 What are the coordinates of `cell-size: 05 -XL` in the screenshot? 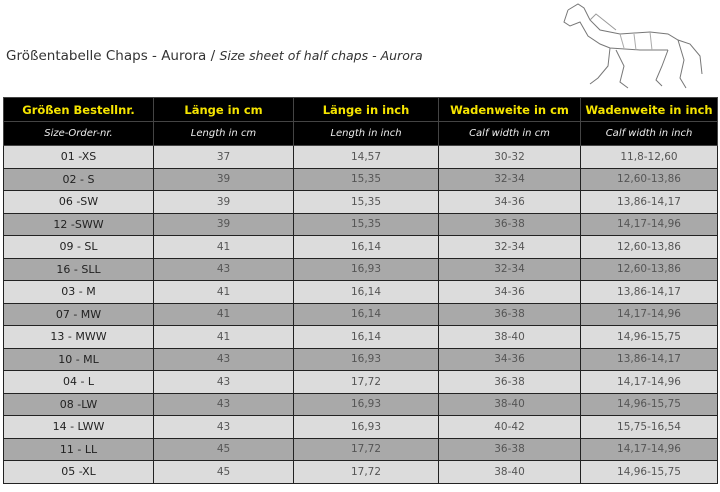 It's located at (78, 472).